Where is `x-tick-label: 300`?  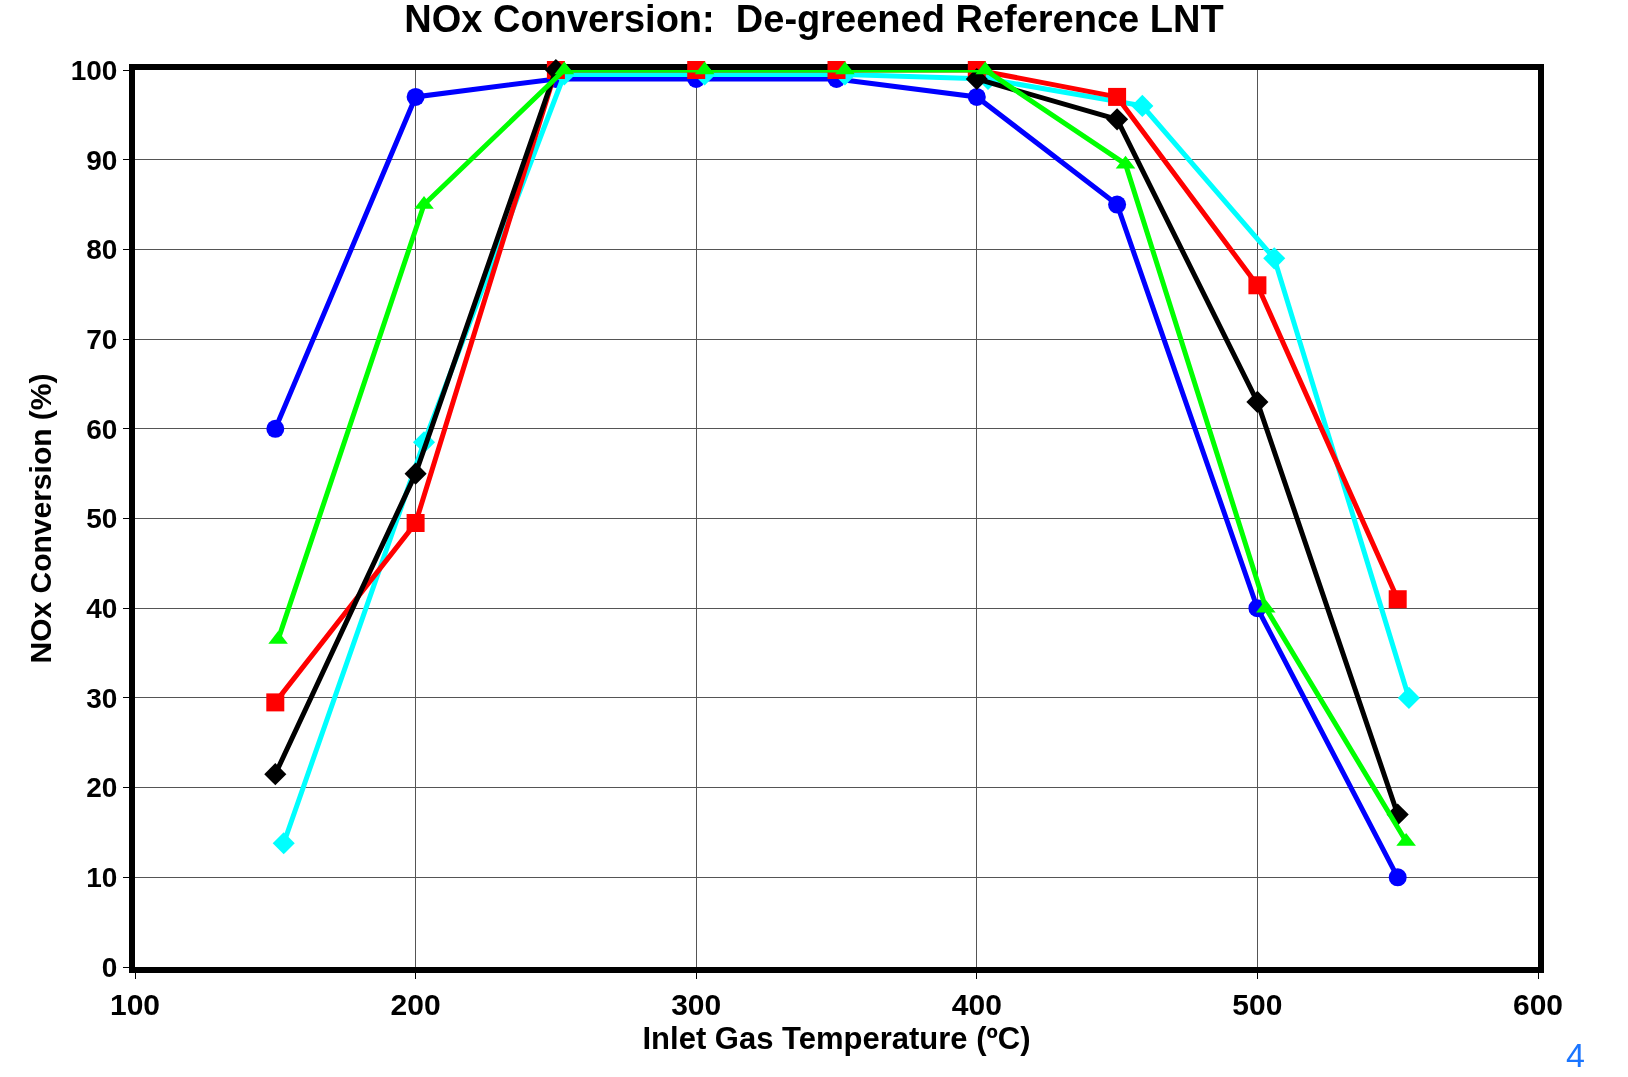
x-tick-label: 300 is located at coordinates (696, 1004).